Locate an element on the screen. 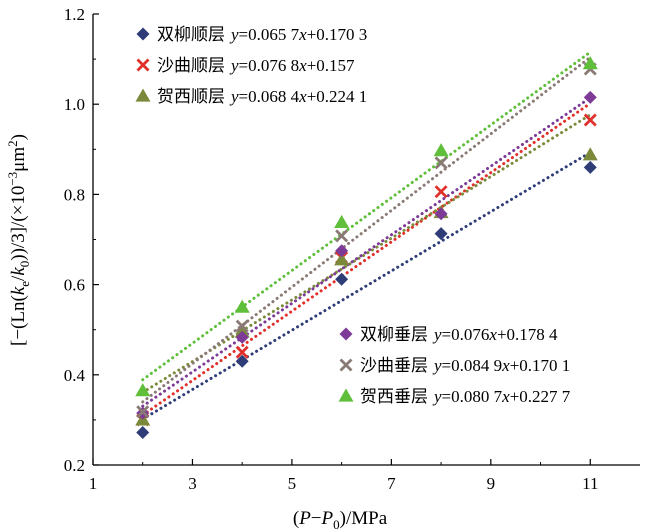 The width and height of the screenshot is (650, 532). legend-equation: y=0.068 4x+0.224 1 is located at coordinates (298, 96).